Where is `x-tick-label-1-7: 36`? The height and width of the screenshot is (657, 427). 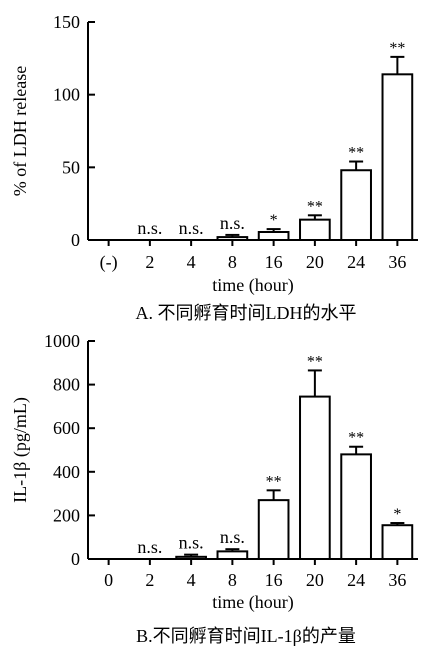 x-tick-label-1-7: 36 is located at coordinates (397, 262).